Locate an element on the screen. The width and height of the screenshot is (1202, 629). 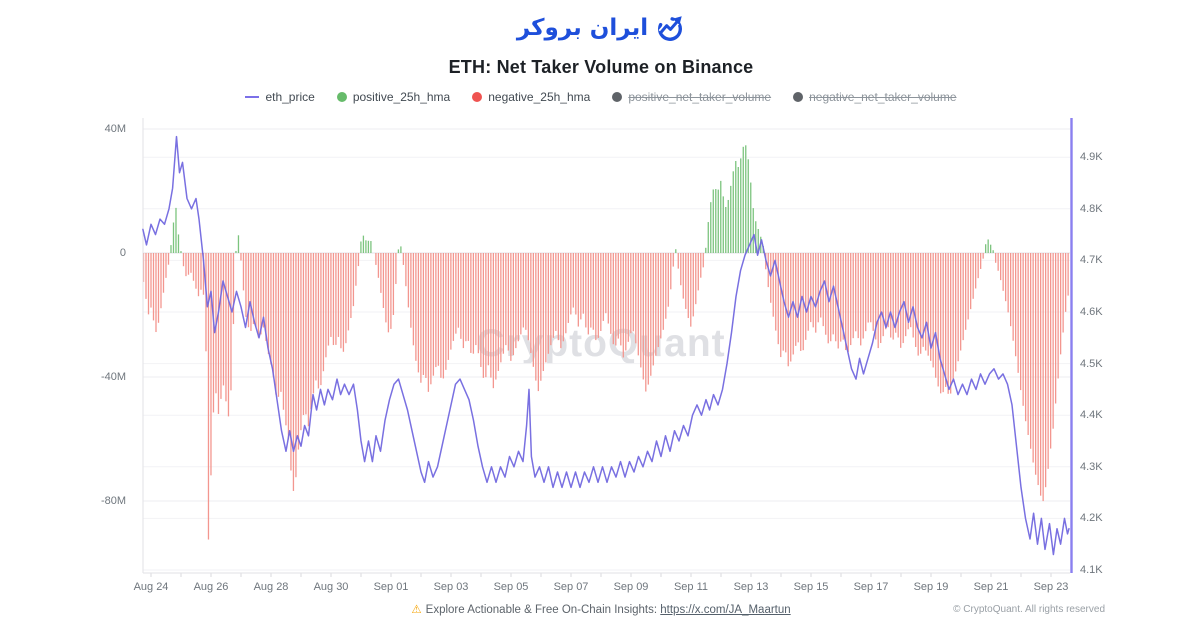
right-axis-tick: 4.8K is located at coordinates (1091, 208).